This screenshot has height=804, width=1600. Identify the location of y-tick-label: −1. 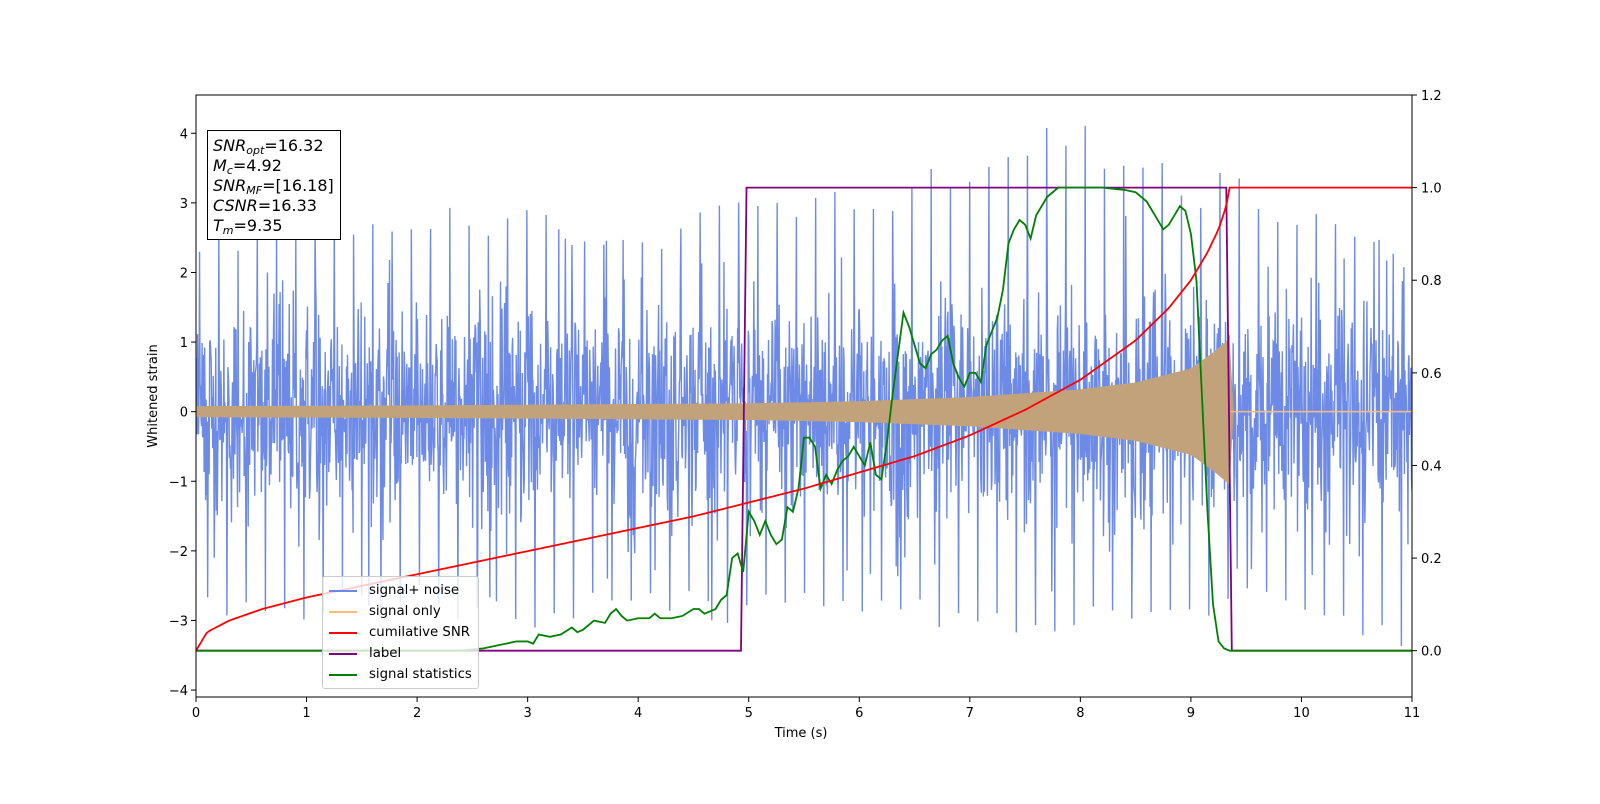
(178, 482).